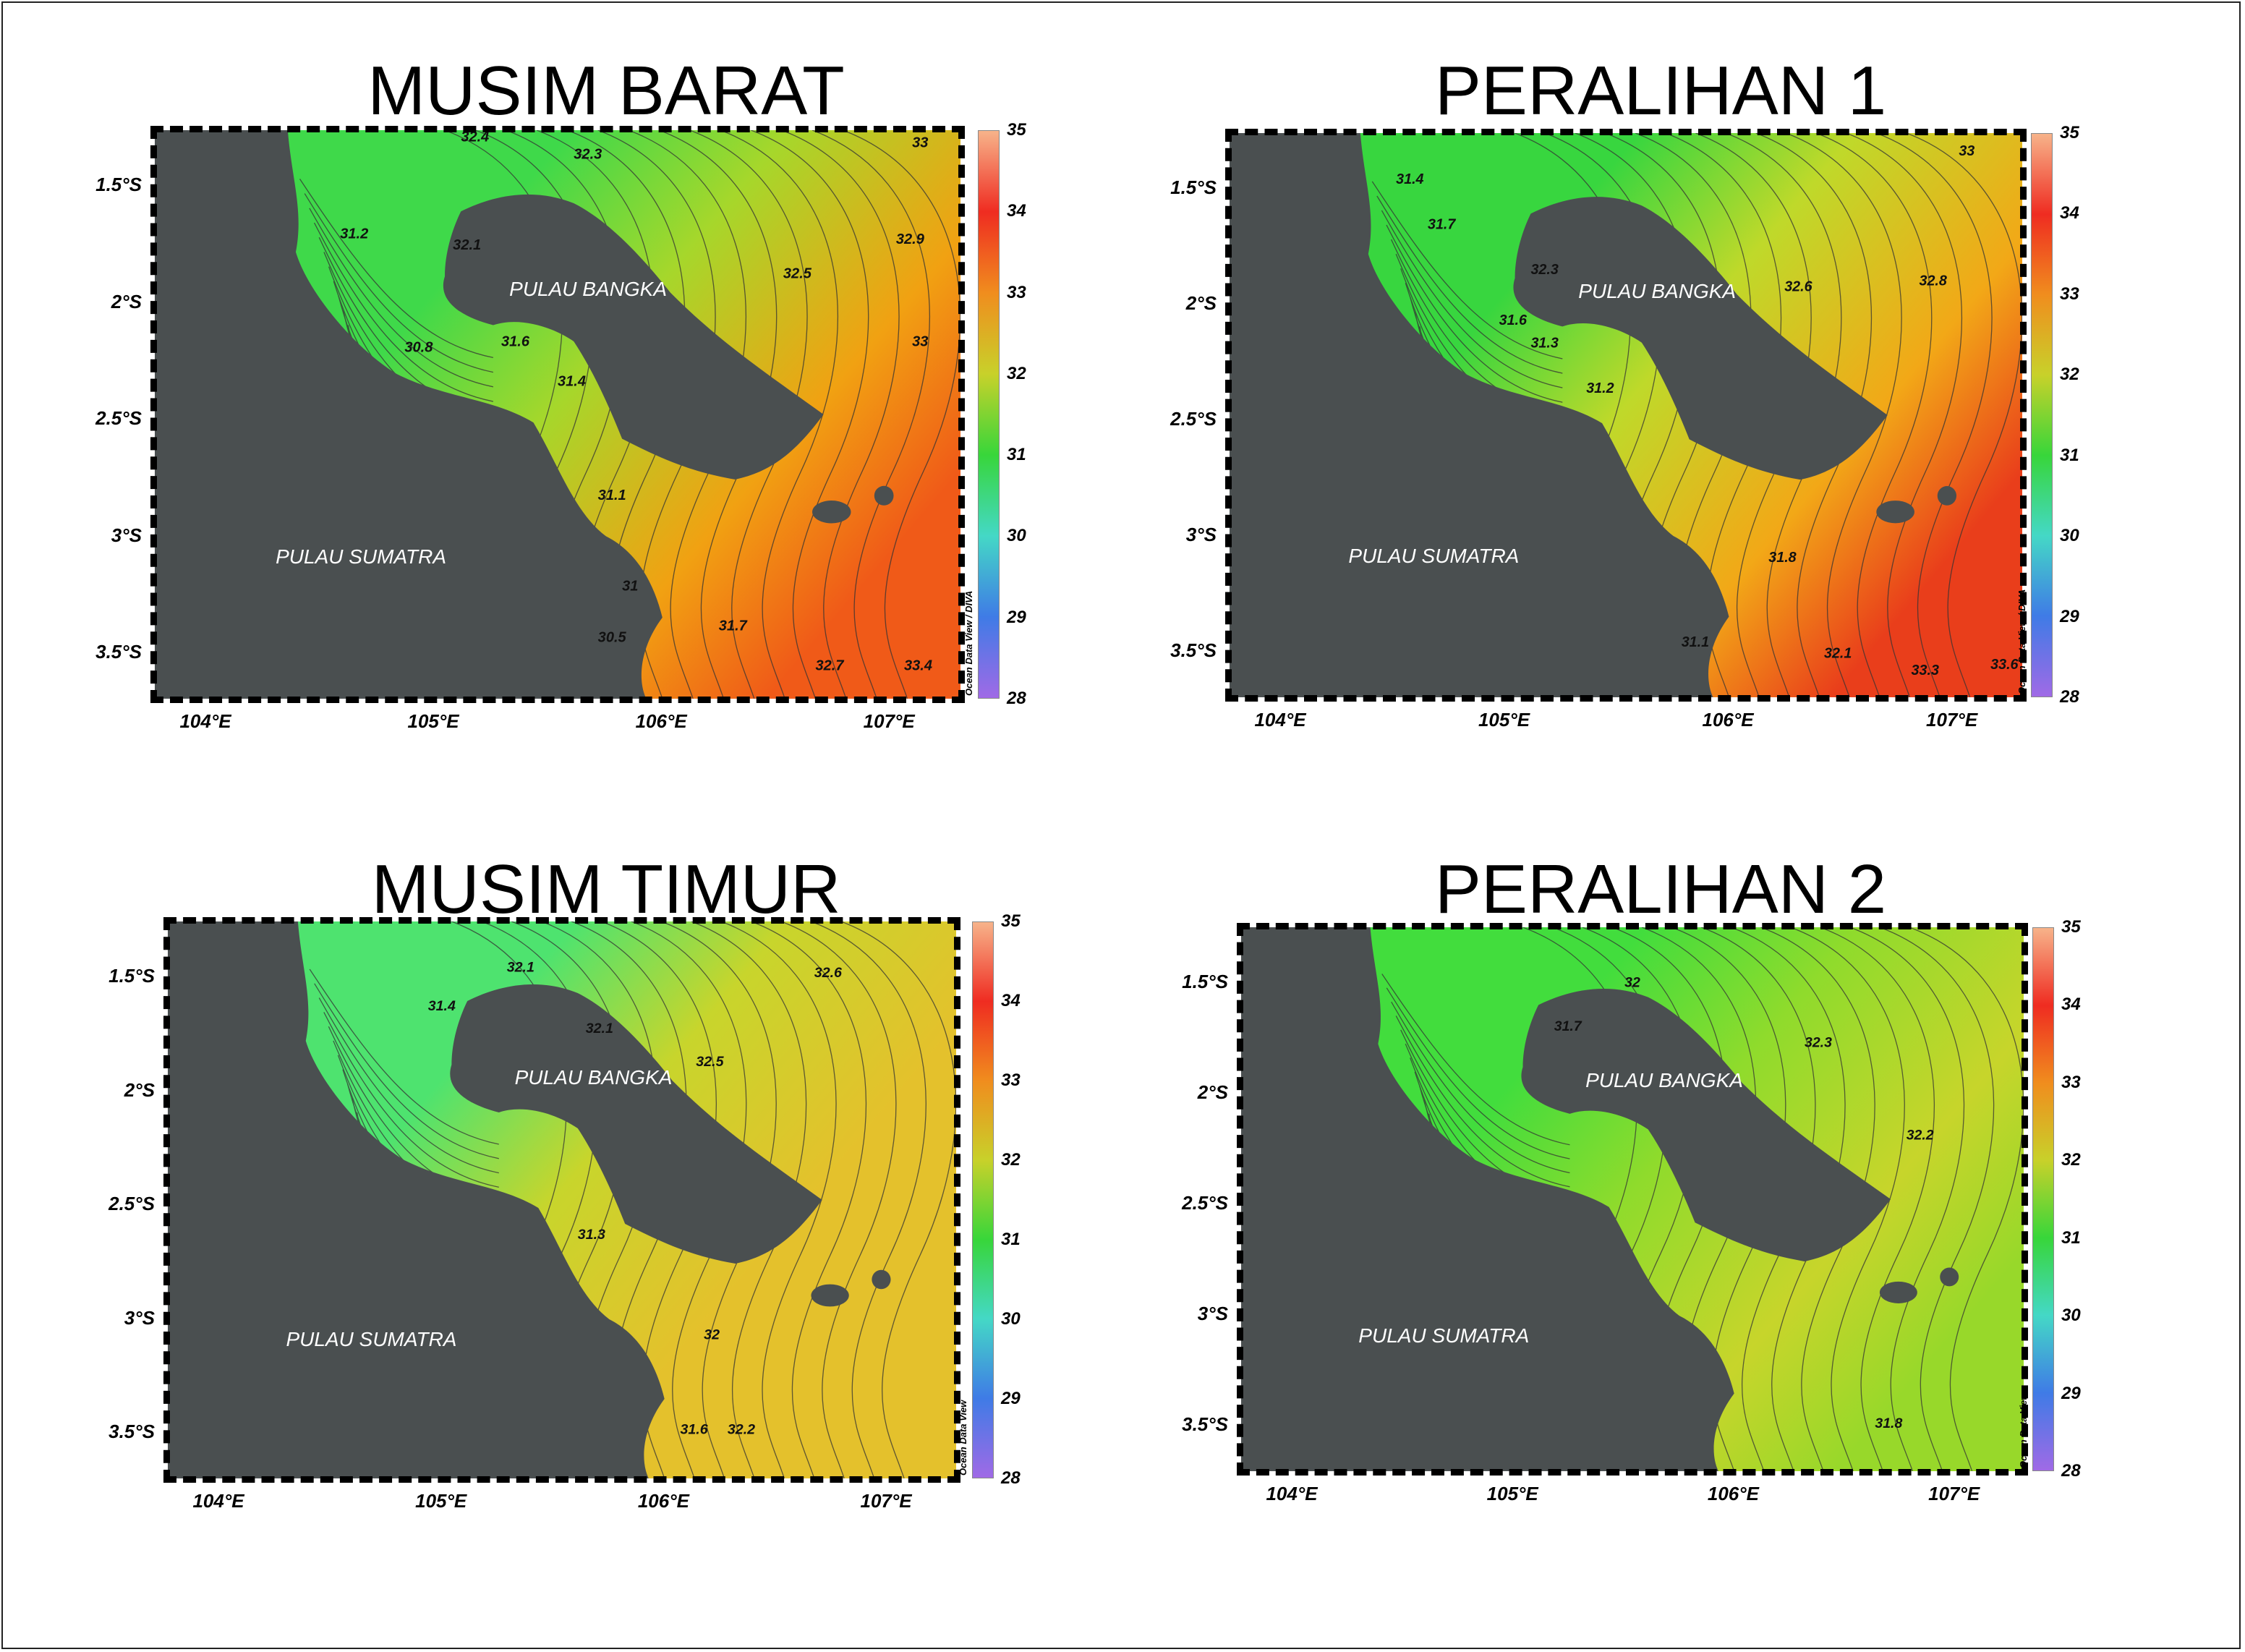 The image size is (2245, 1652). I want to click on contour-label: 32.5, so click(710, 1062).